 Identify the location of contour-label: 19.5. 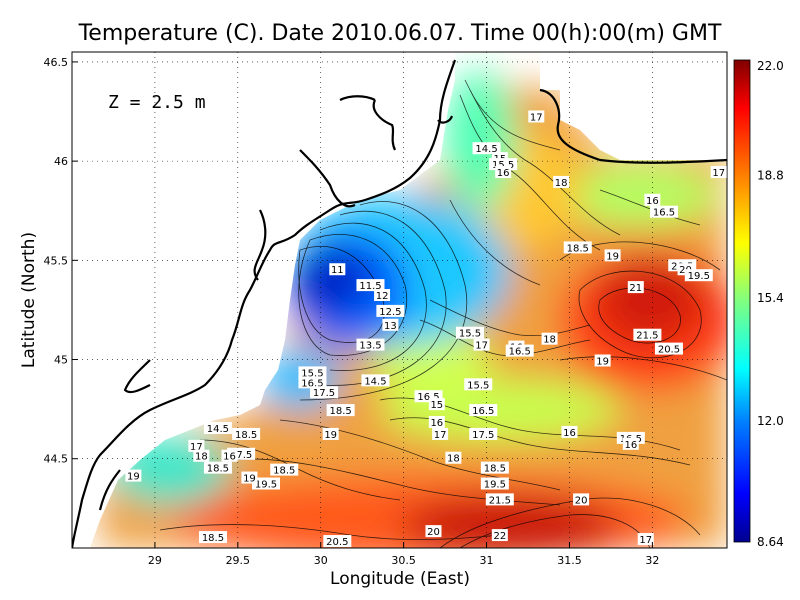
(698, 275).